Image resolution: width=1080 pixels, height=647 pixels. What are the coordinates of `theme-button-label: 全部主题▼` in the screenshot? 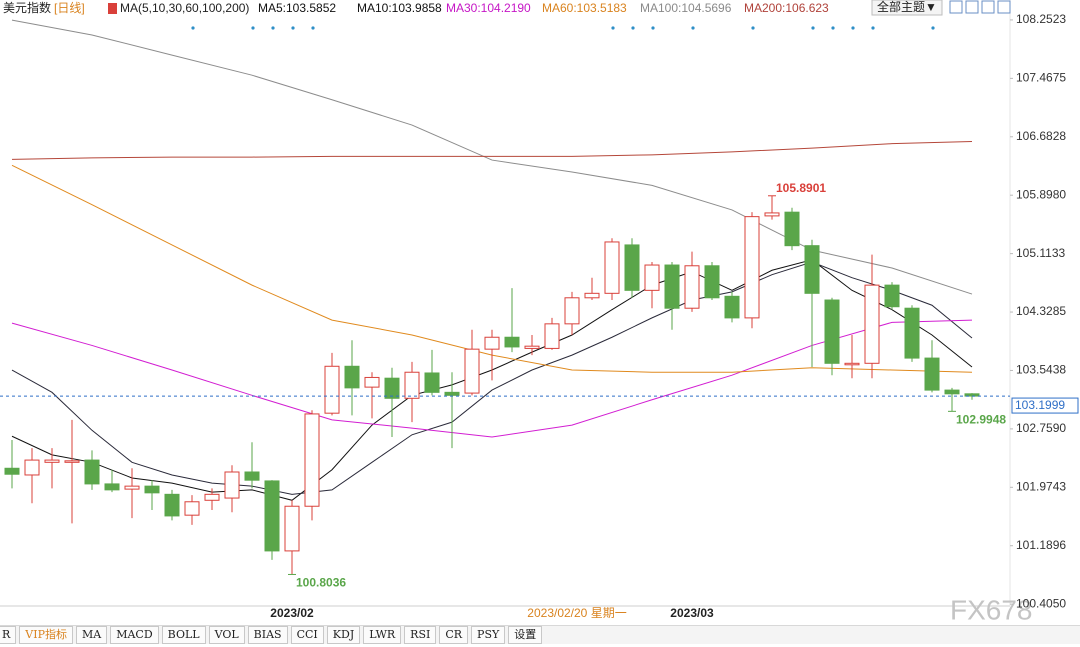 It's located at (907, 7).